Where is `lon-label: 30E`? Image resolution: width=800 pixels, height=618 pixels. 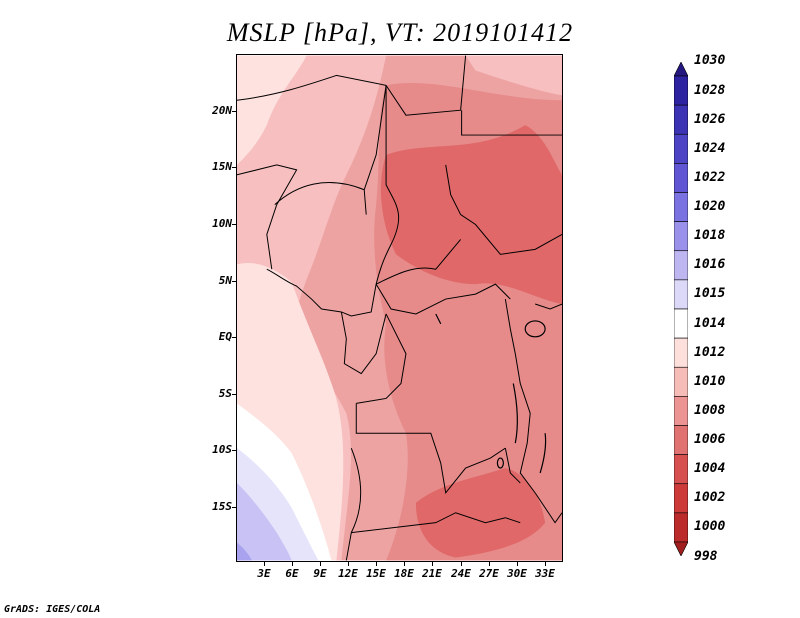 lon-label: 30E is located at coordinates (517, 573).